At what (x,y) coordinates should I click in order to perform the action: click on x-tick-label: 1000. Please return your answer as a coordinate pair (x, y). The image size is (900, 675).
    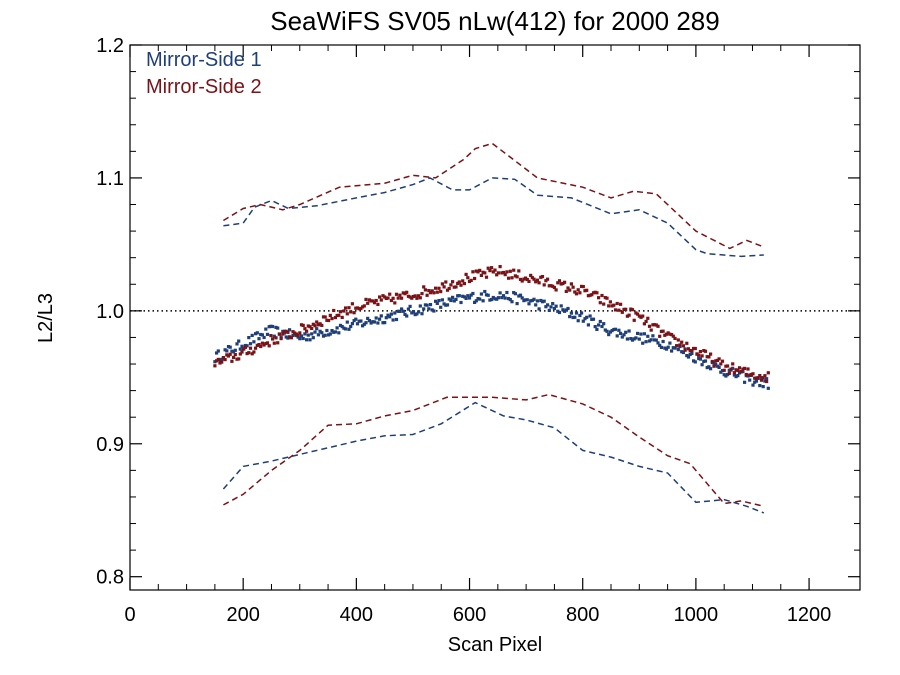
    Looking at the image, I should click on (696, 615).